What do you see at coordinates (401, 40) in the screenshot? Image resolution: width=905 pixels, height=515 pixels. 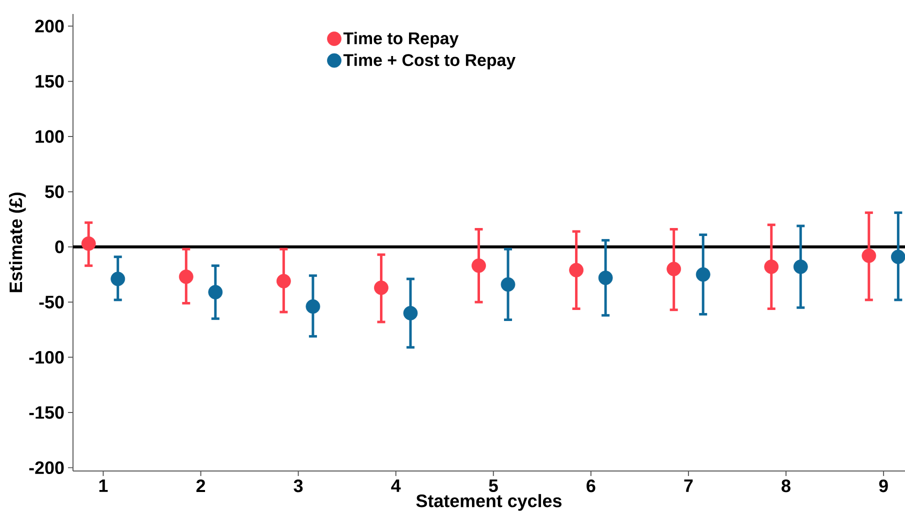 I see `legend-label: Time to Repay` at bounding box center [401, 40].